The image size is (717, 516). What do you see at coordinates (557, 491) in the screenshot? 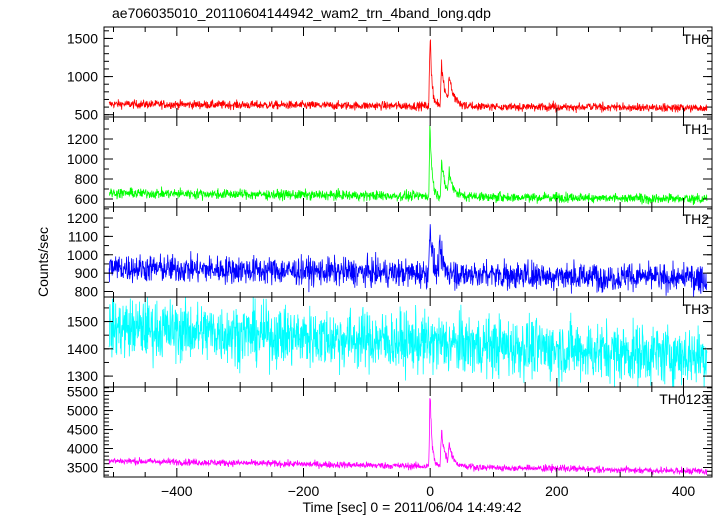
I see `x-tick-label: 200` at bounding box center [557, 491].